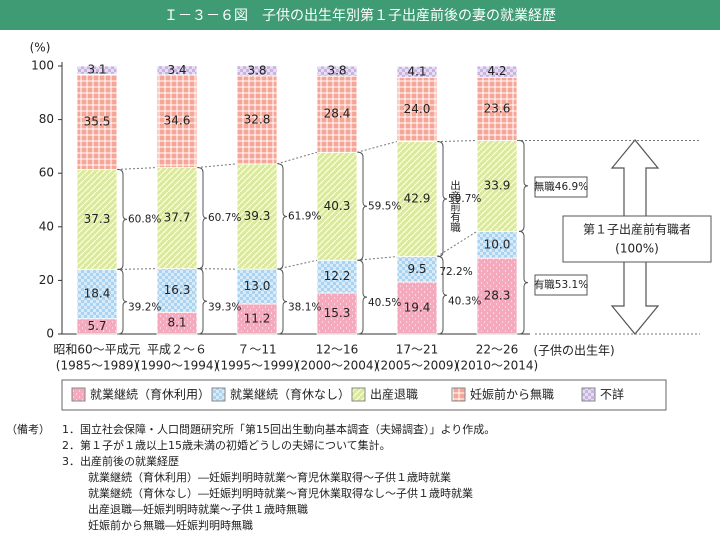 The height and width of the screenshot is (554, 720). I want to click on y-tick-label: 80, so click(46, 119).